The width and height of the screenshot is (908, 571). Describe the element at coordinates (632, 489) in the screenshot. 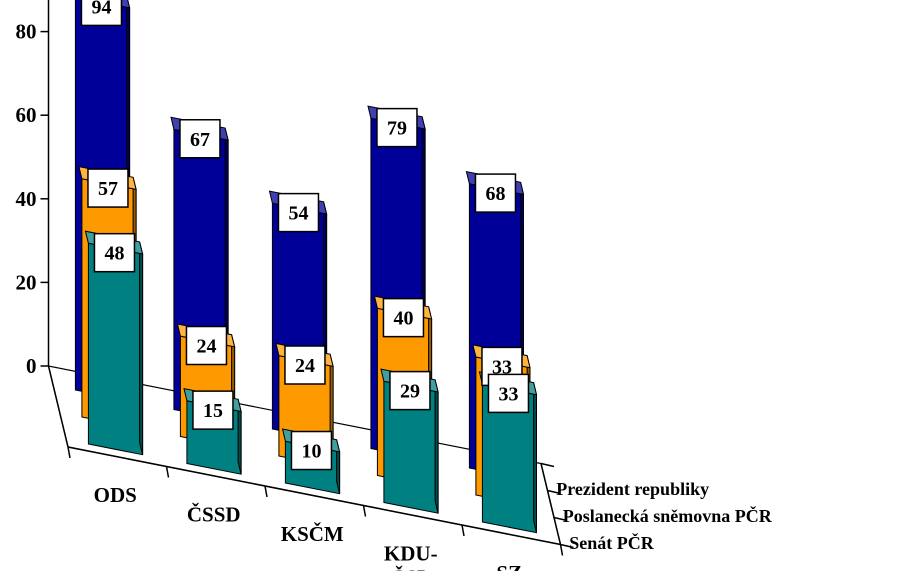

I see `series-label: Prezident republiky` at that location.